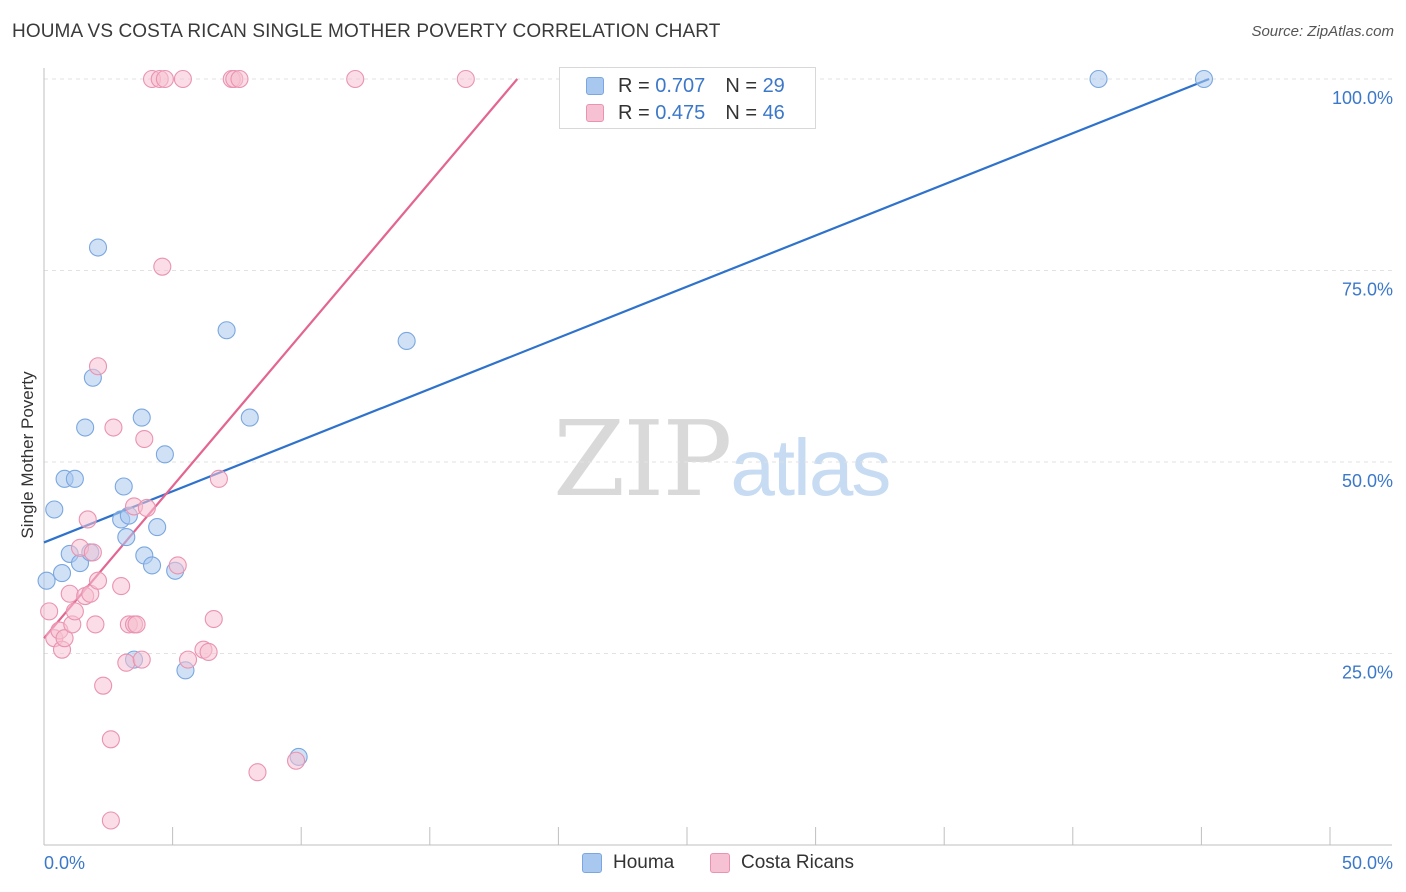  What do you see at coordinates (1367, 290) in the screenshot?
I see `y-tick-label: 75.0%` at bounding box center [1367, 290].